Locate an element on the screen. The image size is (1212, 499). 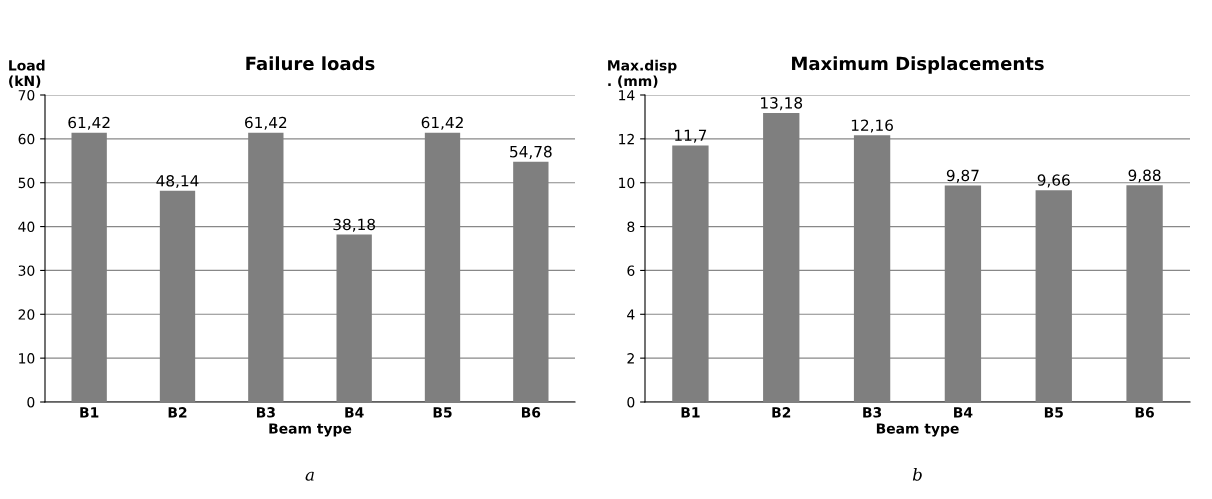
y-tick-label: 6 is located at coordinates (631, 270).